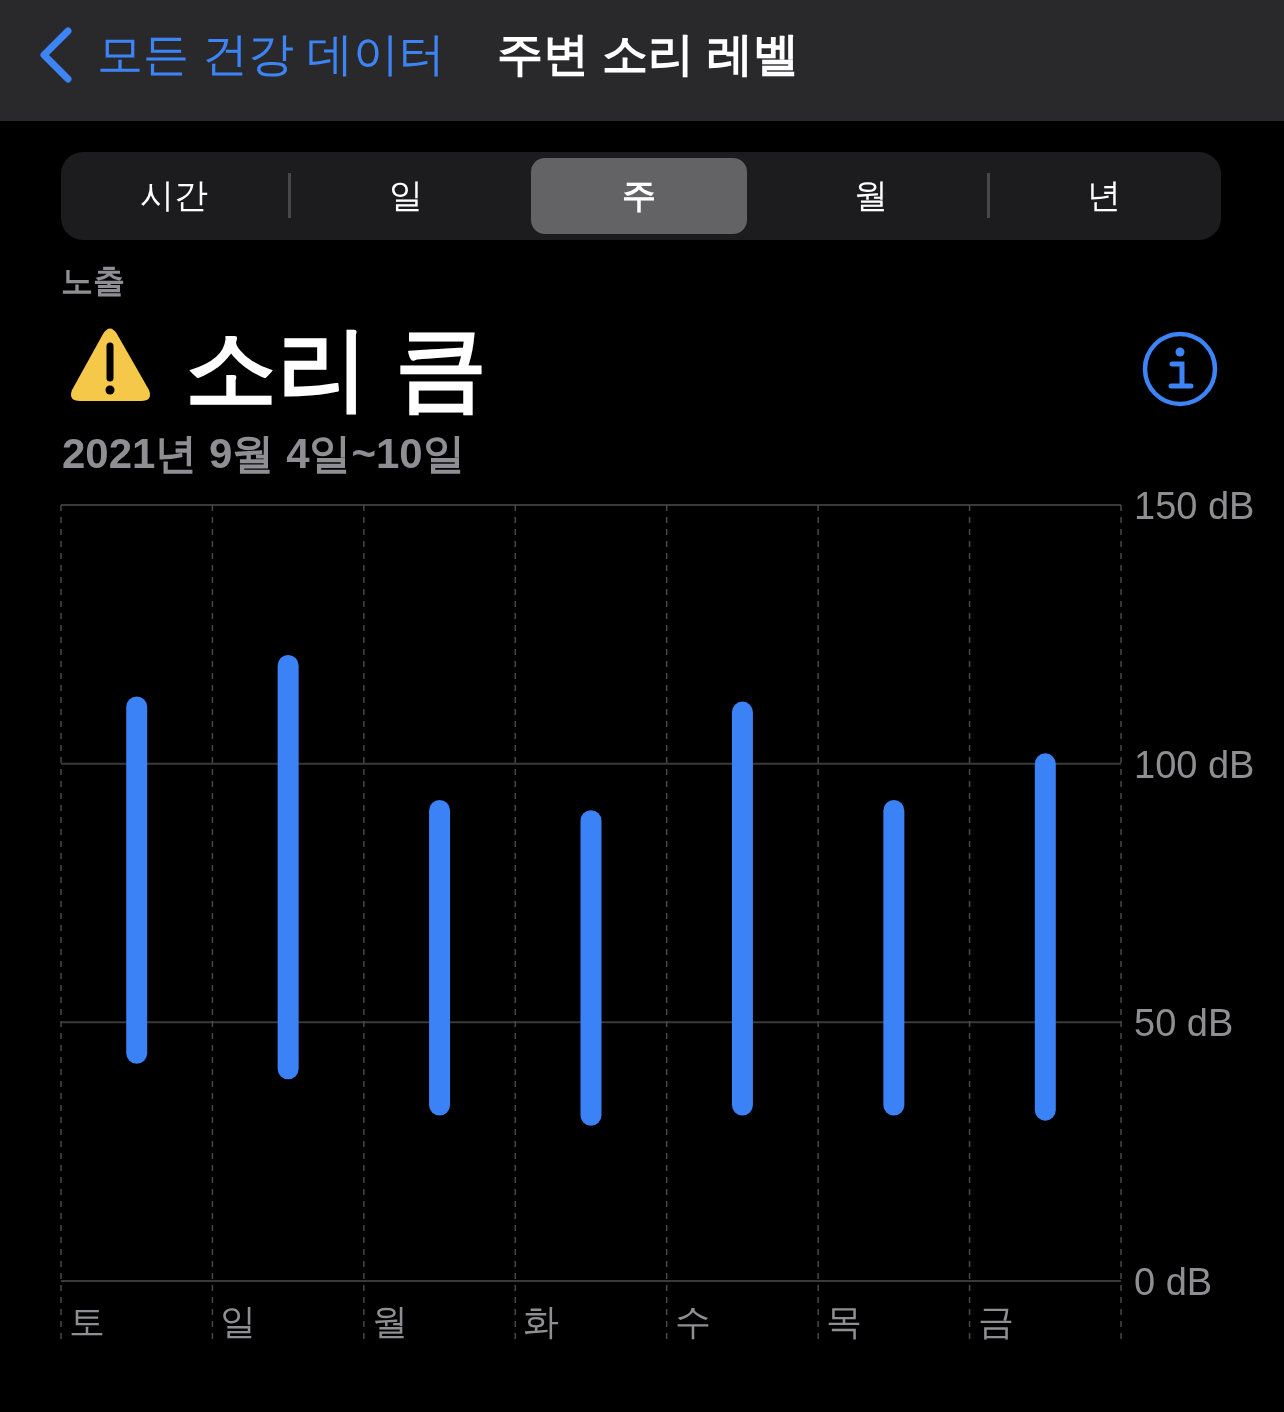 The height and width of the screenshot is (1412, 1284). Describe the element at coordinates (648, 54) in the screenshot. I see `title: 주변 소리 레벨` at that location.